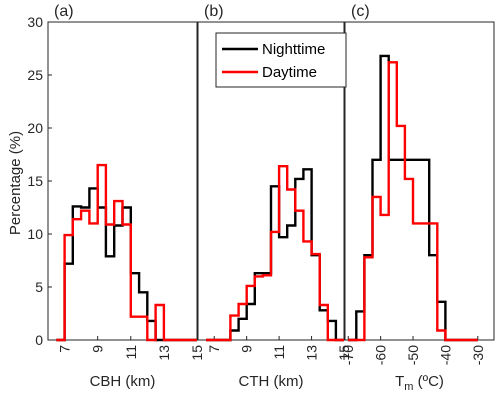  Describe the element at coordinates (413, 355) in the screenshot. I see `x-tick-label: -50` at that location.